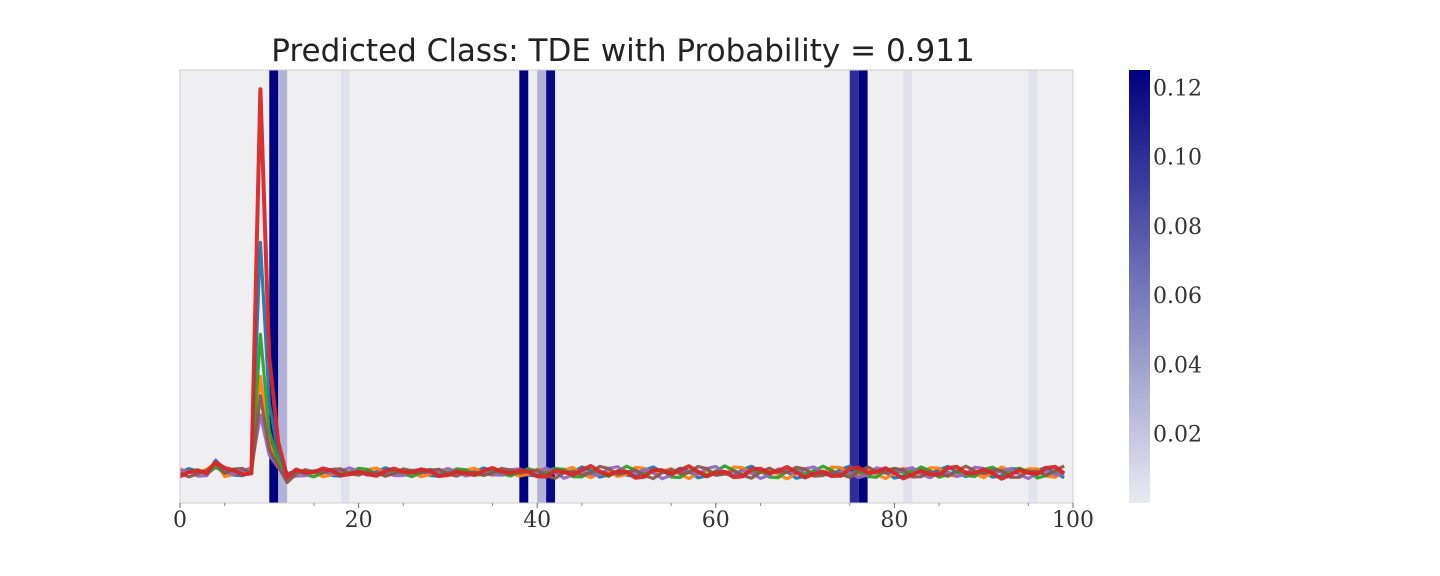  Describe the element at coordinates (1177, 227) in the screenshot. I see `colorbar-tick-label: 0.08` at that location.